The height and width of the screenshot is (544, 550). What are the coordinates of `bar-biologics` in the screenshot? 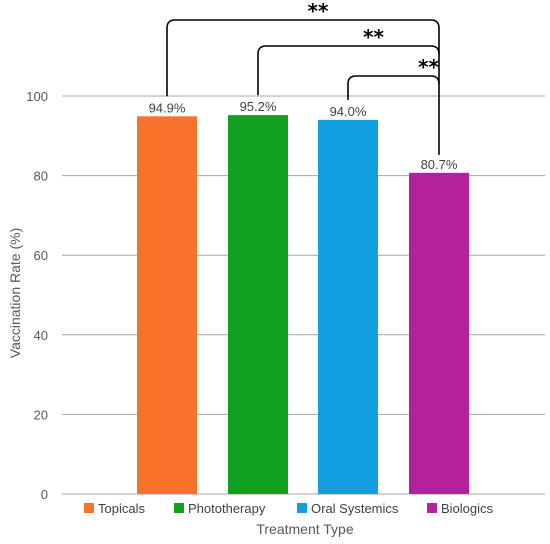 It's located at (439, 333).